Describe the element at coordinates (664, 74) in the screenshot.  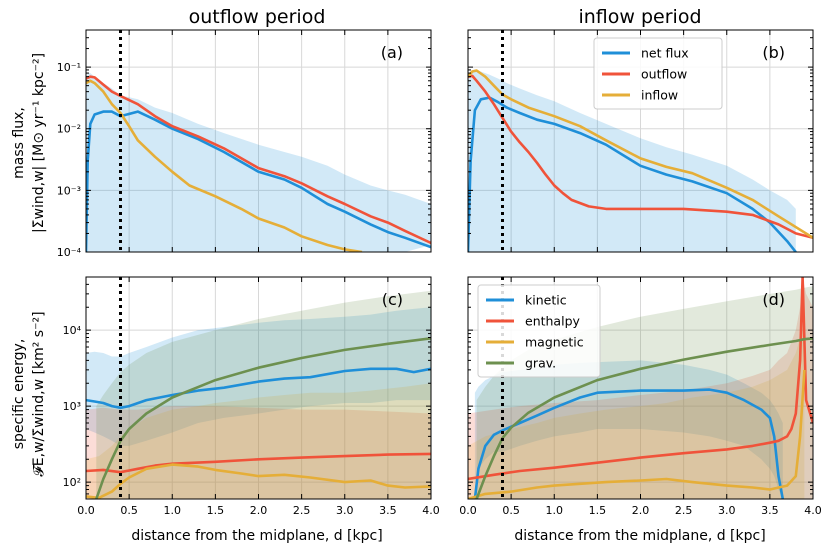
I see `legend-entry-outflow: outflow` at that location.